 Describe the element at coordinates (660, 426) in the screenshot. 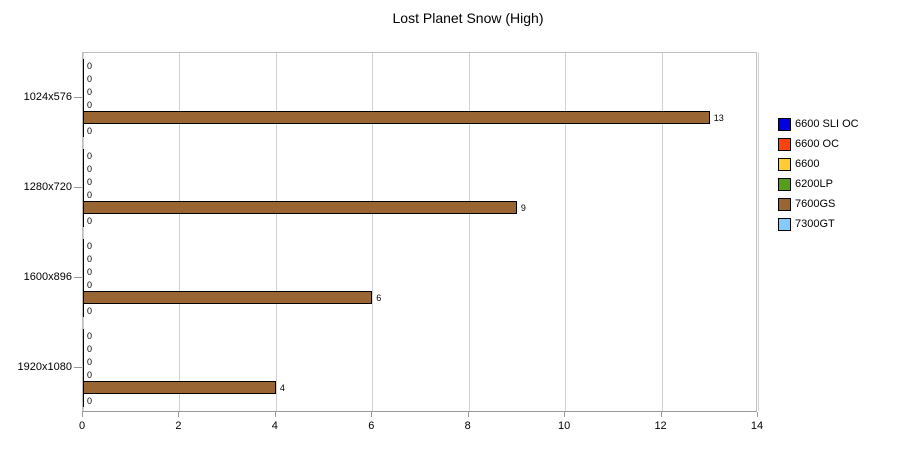

I see `x-tick-label: 12` at that location.